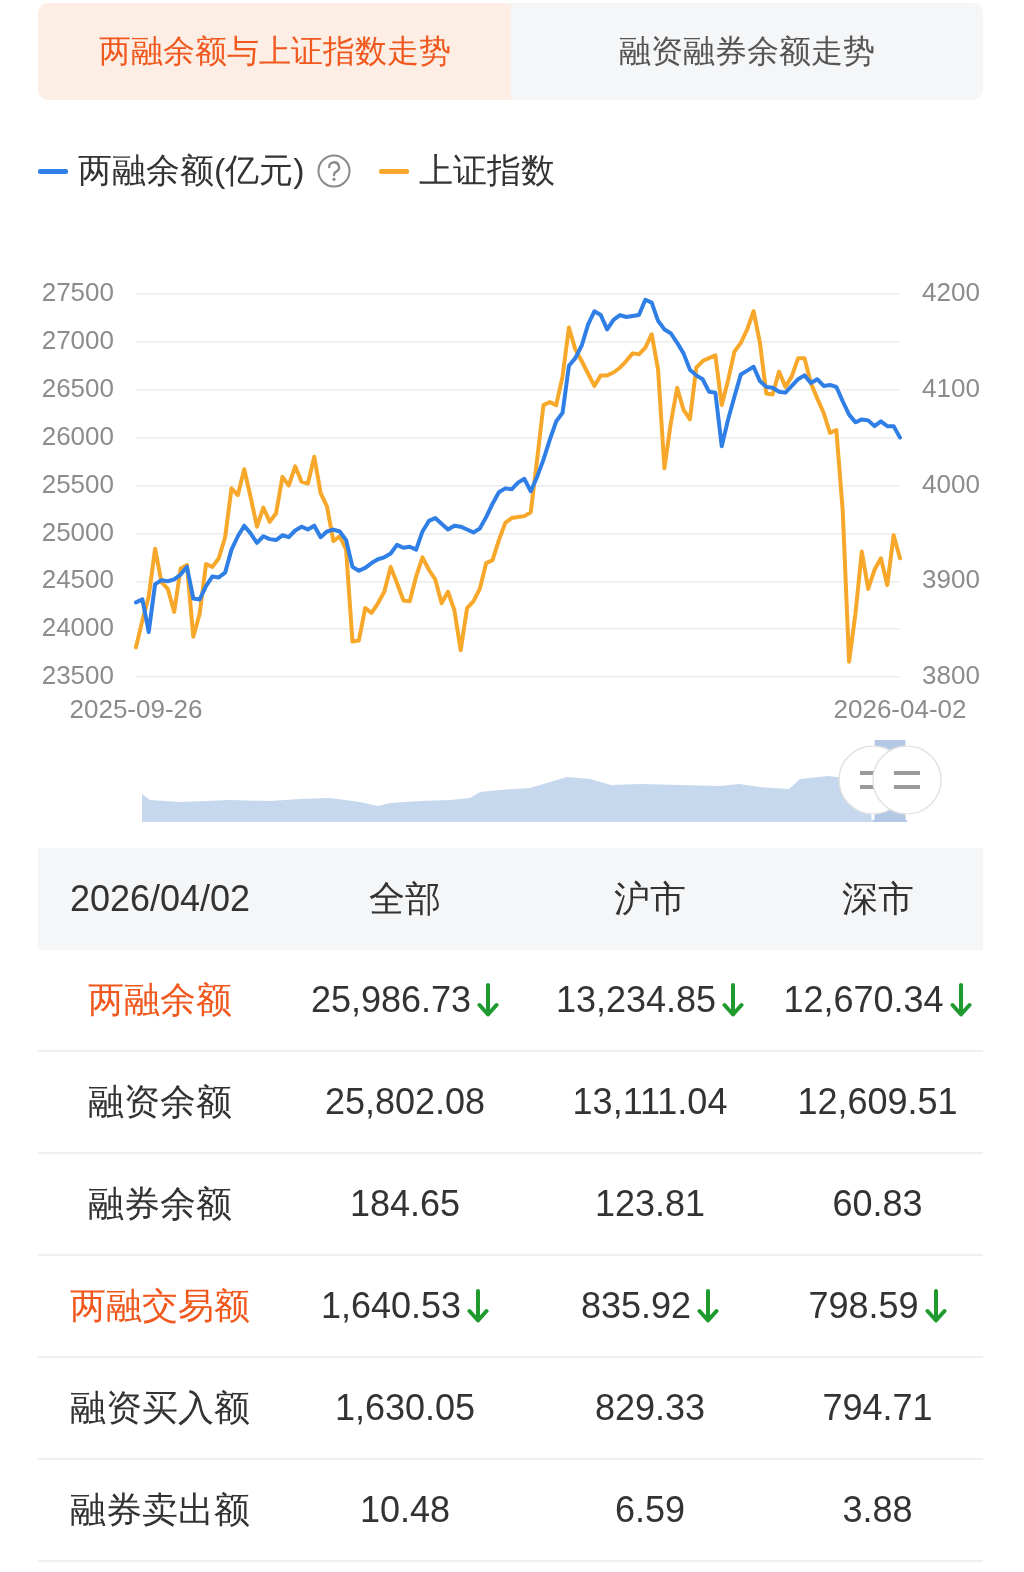 Image resolution: width=1024 pixels, height=1572 pixels. I want to click on data-label: 6.59, so click(650, 1510).